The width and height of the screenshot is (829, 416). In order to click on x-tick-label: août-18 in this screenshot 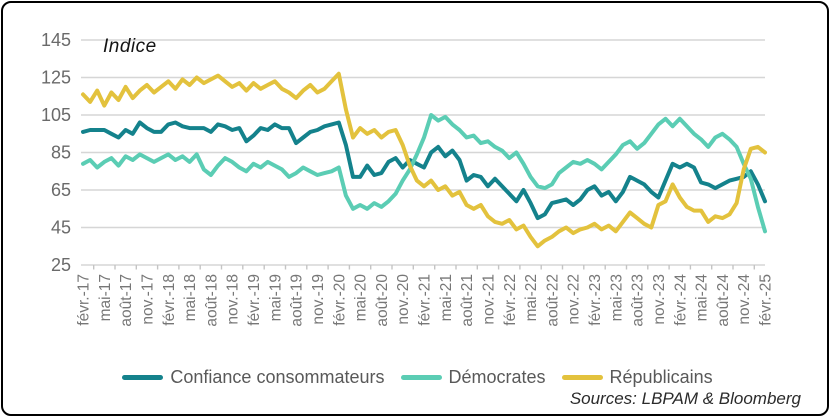, I will do `click(211, 300)`.